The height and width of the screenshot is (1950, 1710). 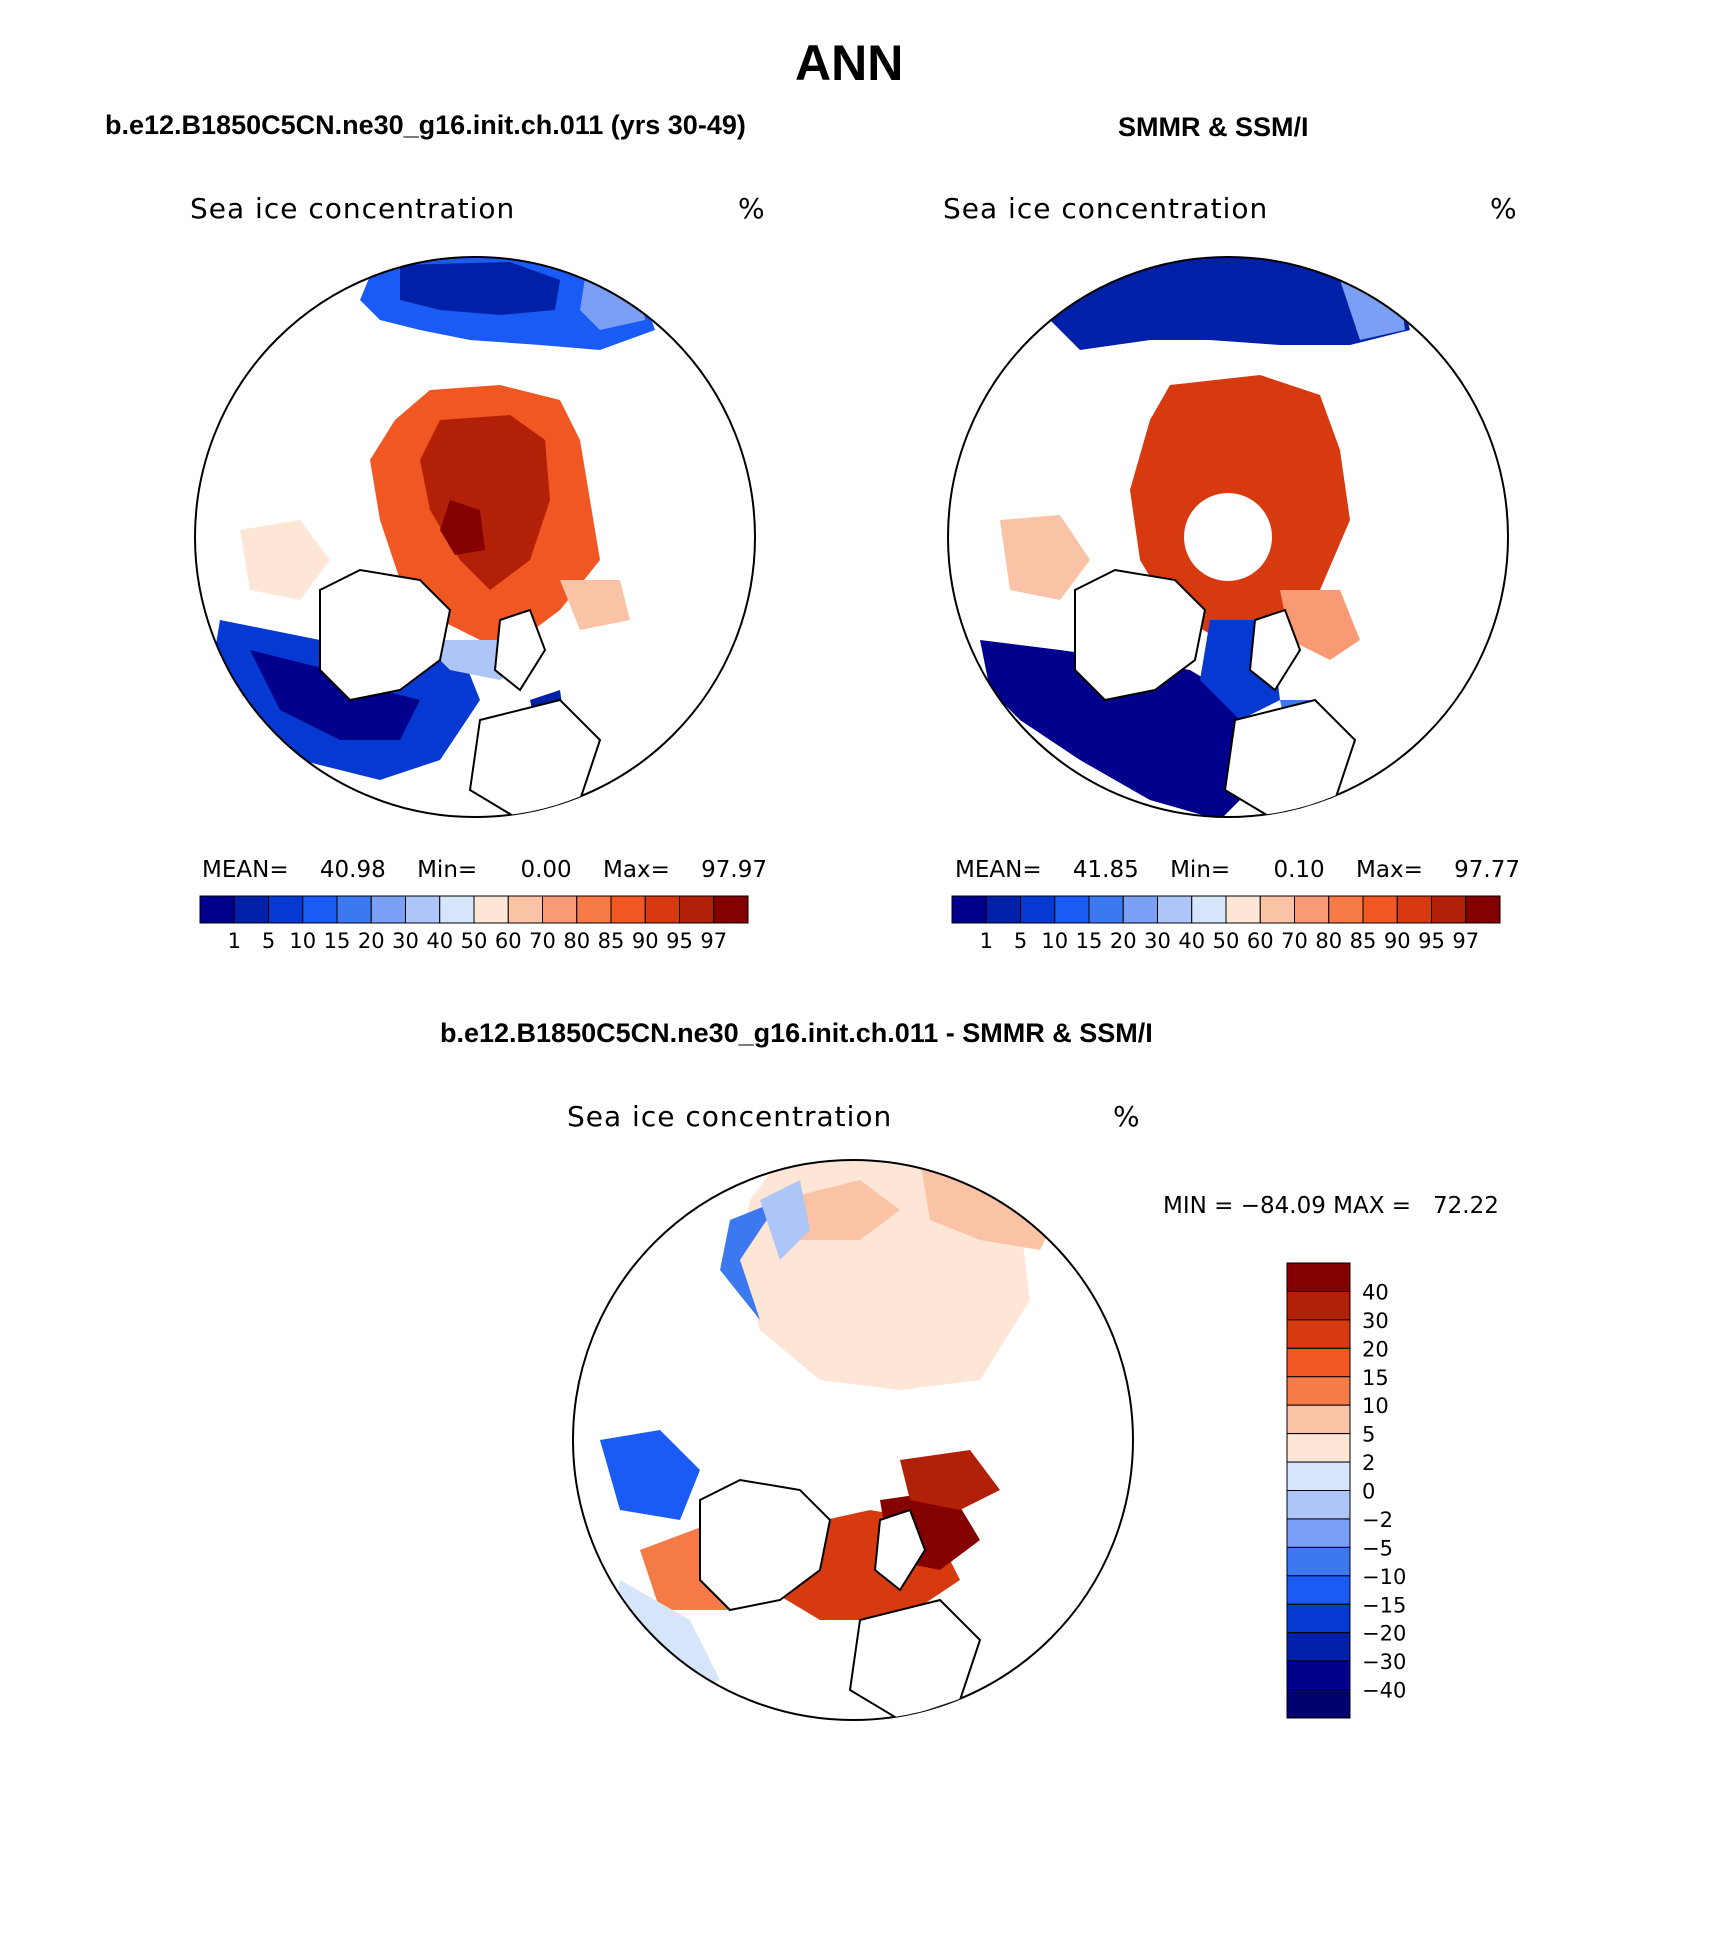 I want to click on obs-colorbar-tick: 80, so click(x=1328, y=941).